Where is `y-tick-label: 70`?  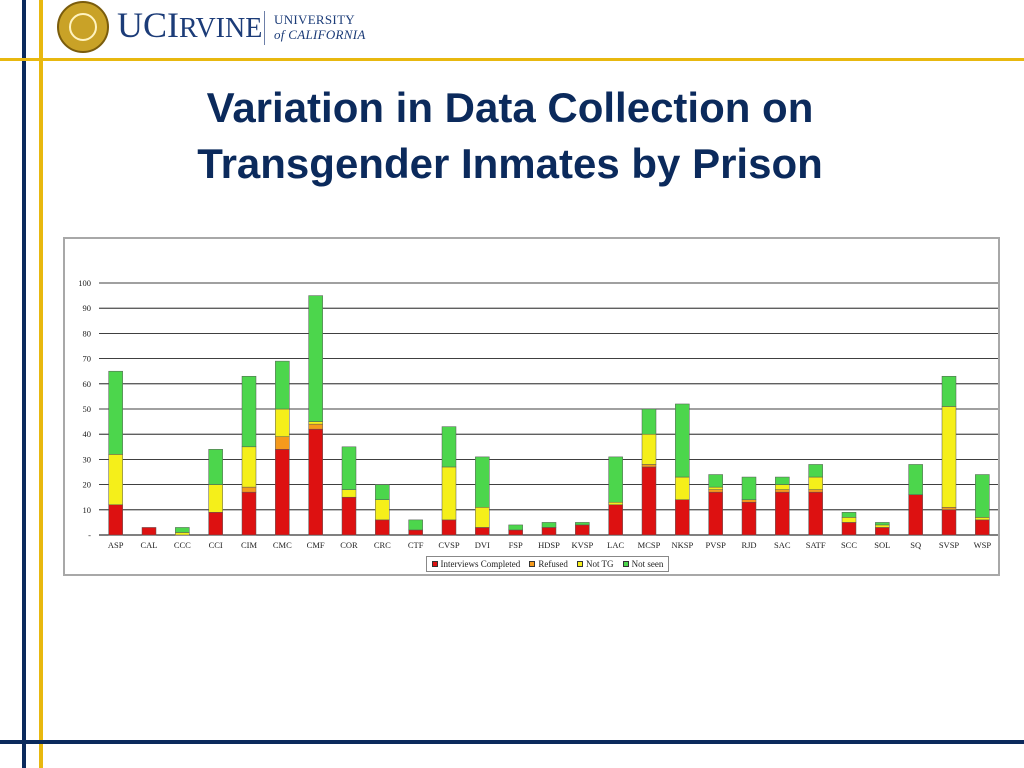
y-tick-label: 70 is located at coordinates (87, 359).